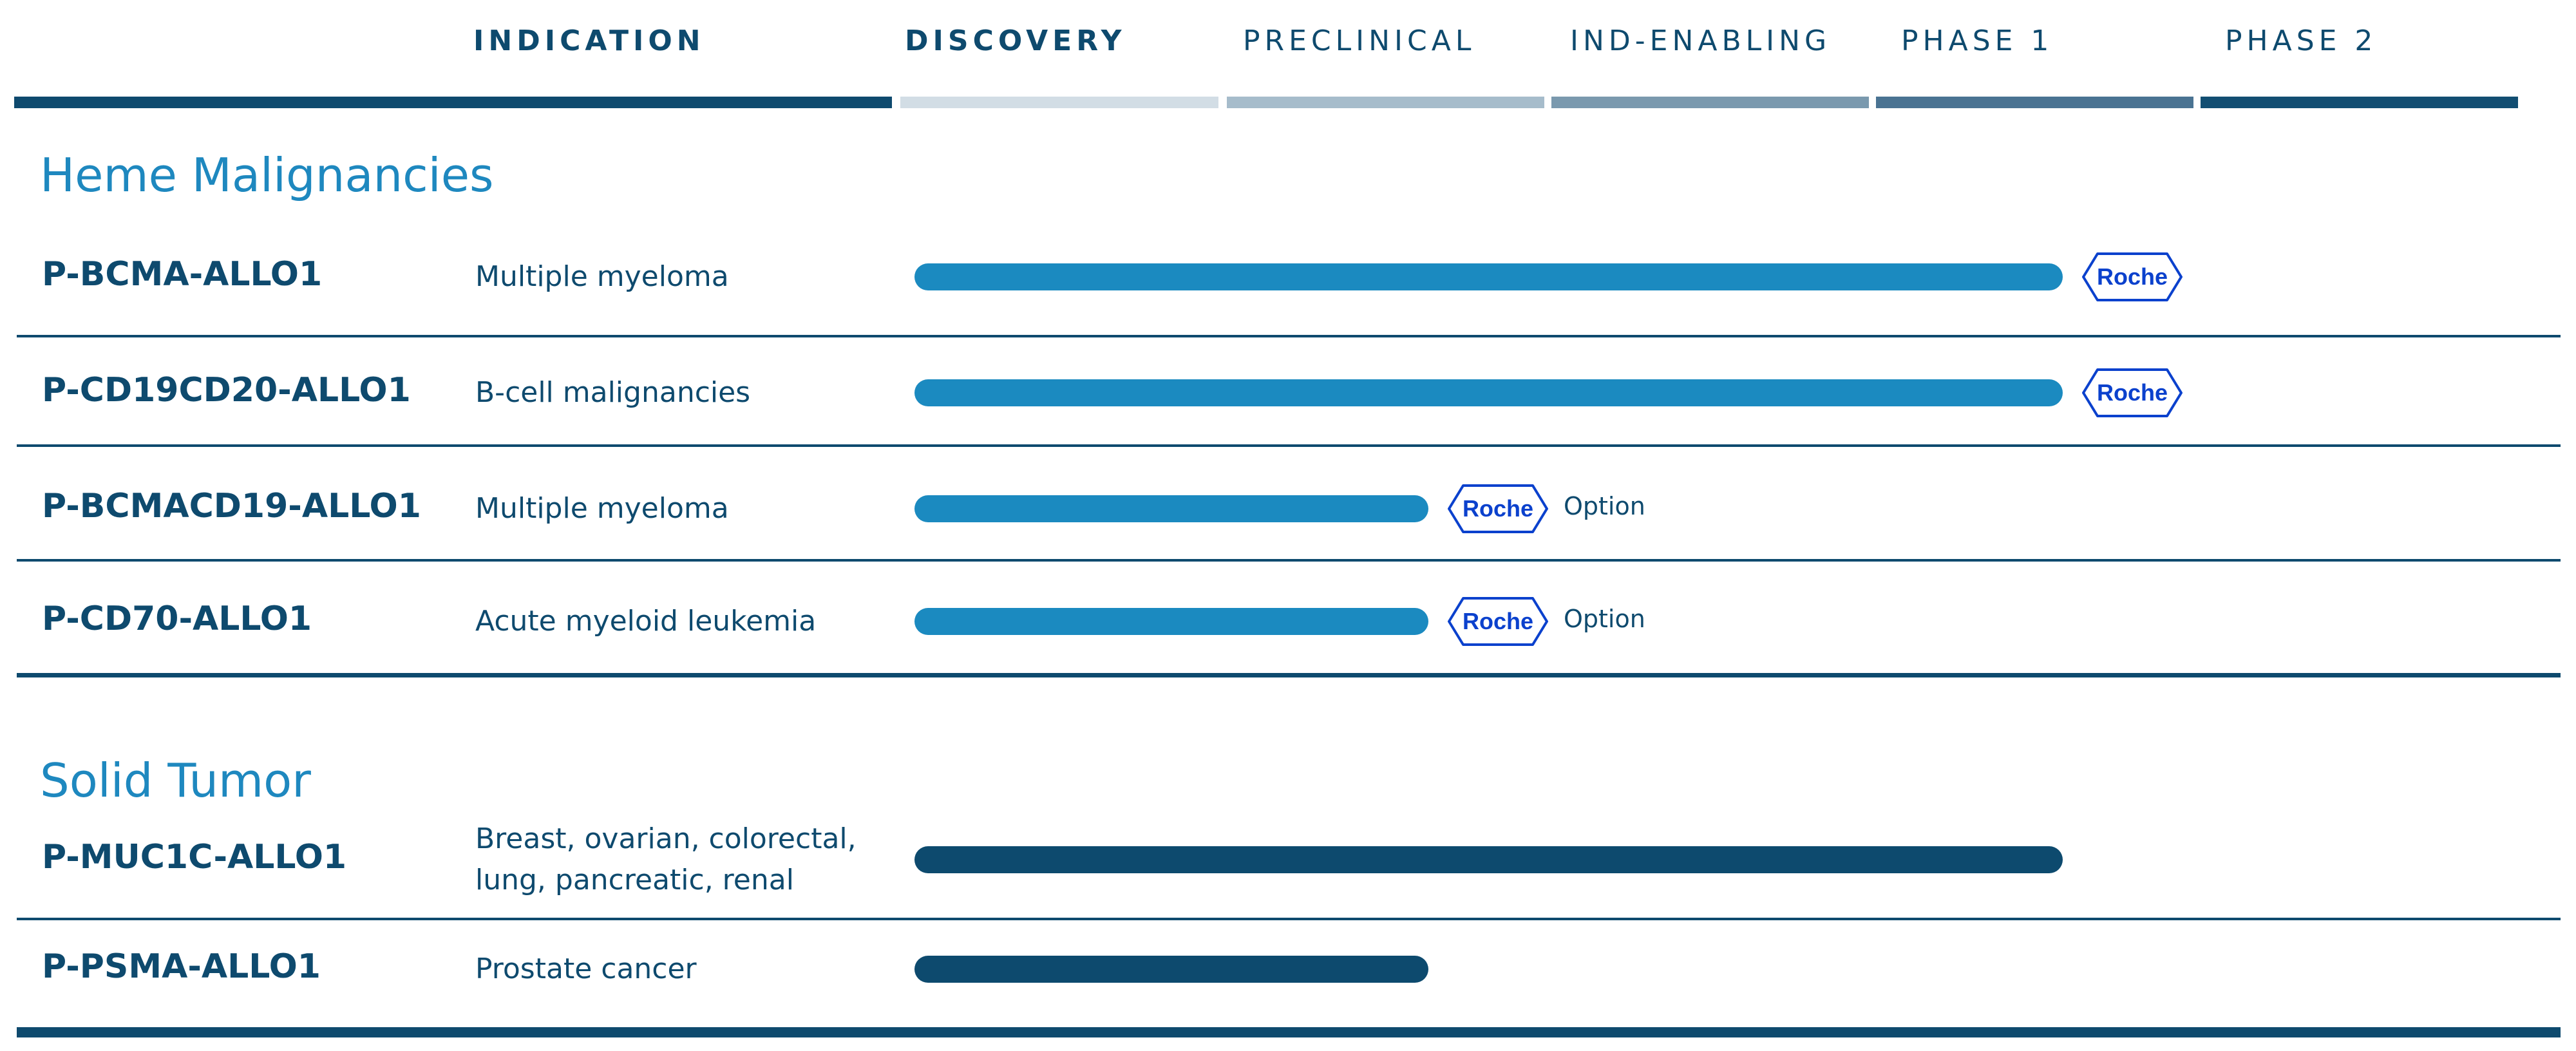  I want to click on roche-logo-p-cd19cd20-allo1: Roche, so click(2132, 393).